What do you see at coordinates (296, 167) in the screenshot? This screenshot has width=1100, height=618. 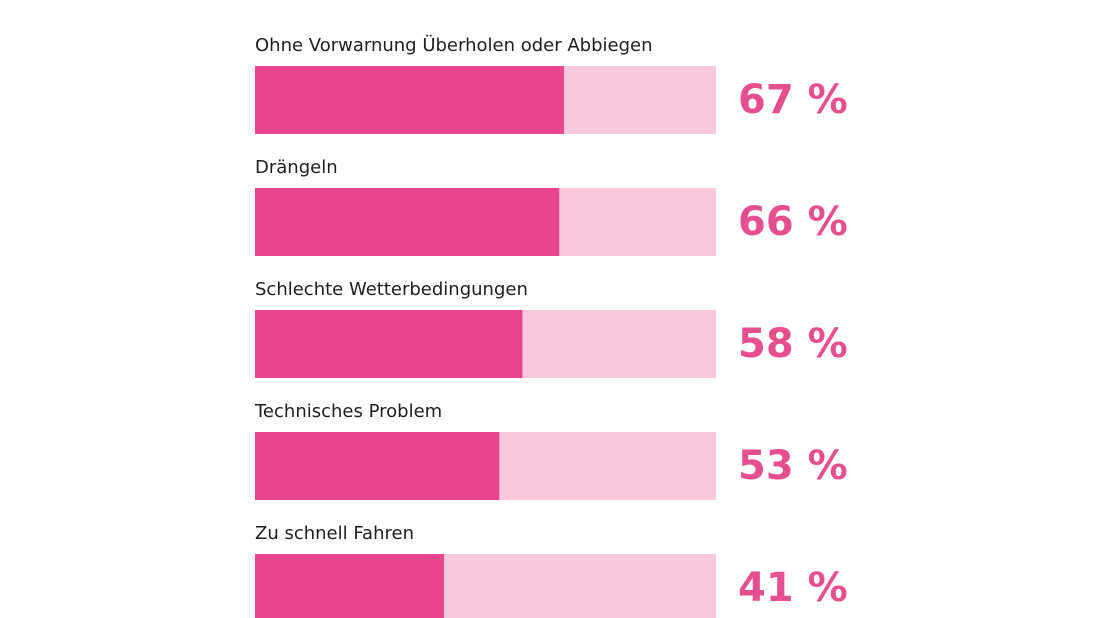 I see `category-label: Drängeln` at bounding box center [296, 167].